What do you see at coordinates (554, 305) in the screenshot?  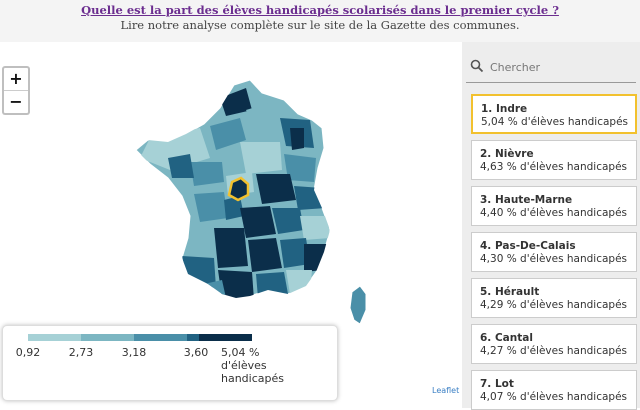 I see `ranking-item-value: 4,29 % d'élèves handicapés` at bounding box center [554, 305].